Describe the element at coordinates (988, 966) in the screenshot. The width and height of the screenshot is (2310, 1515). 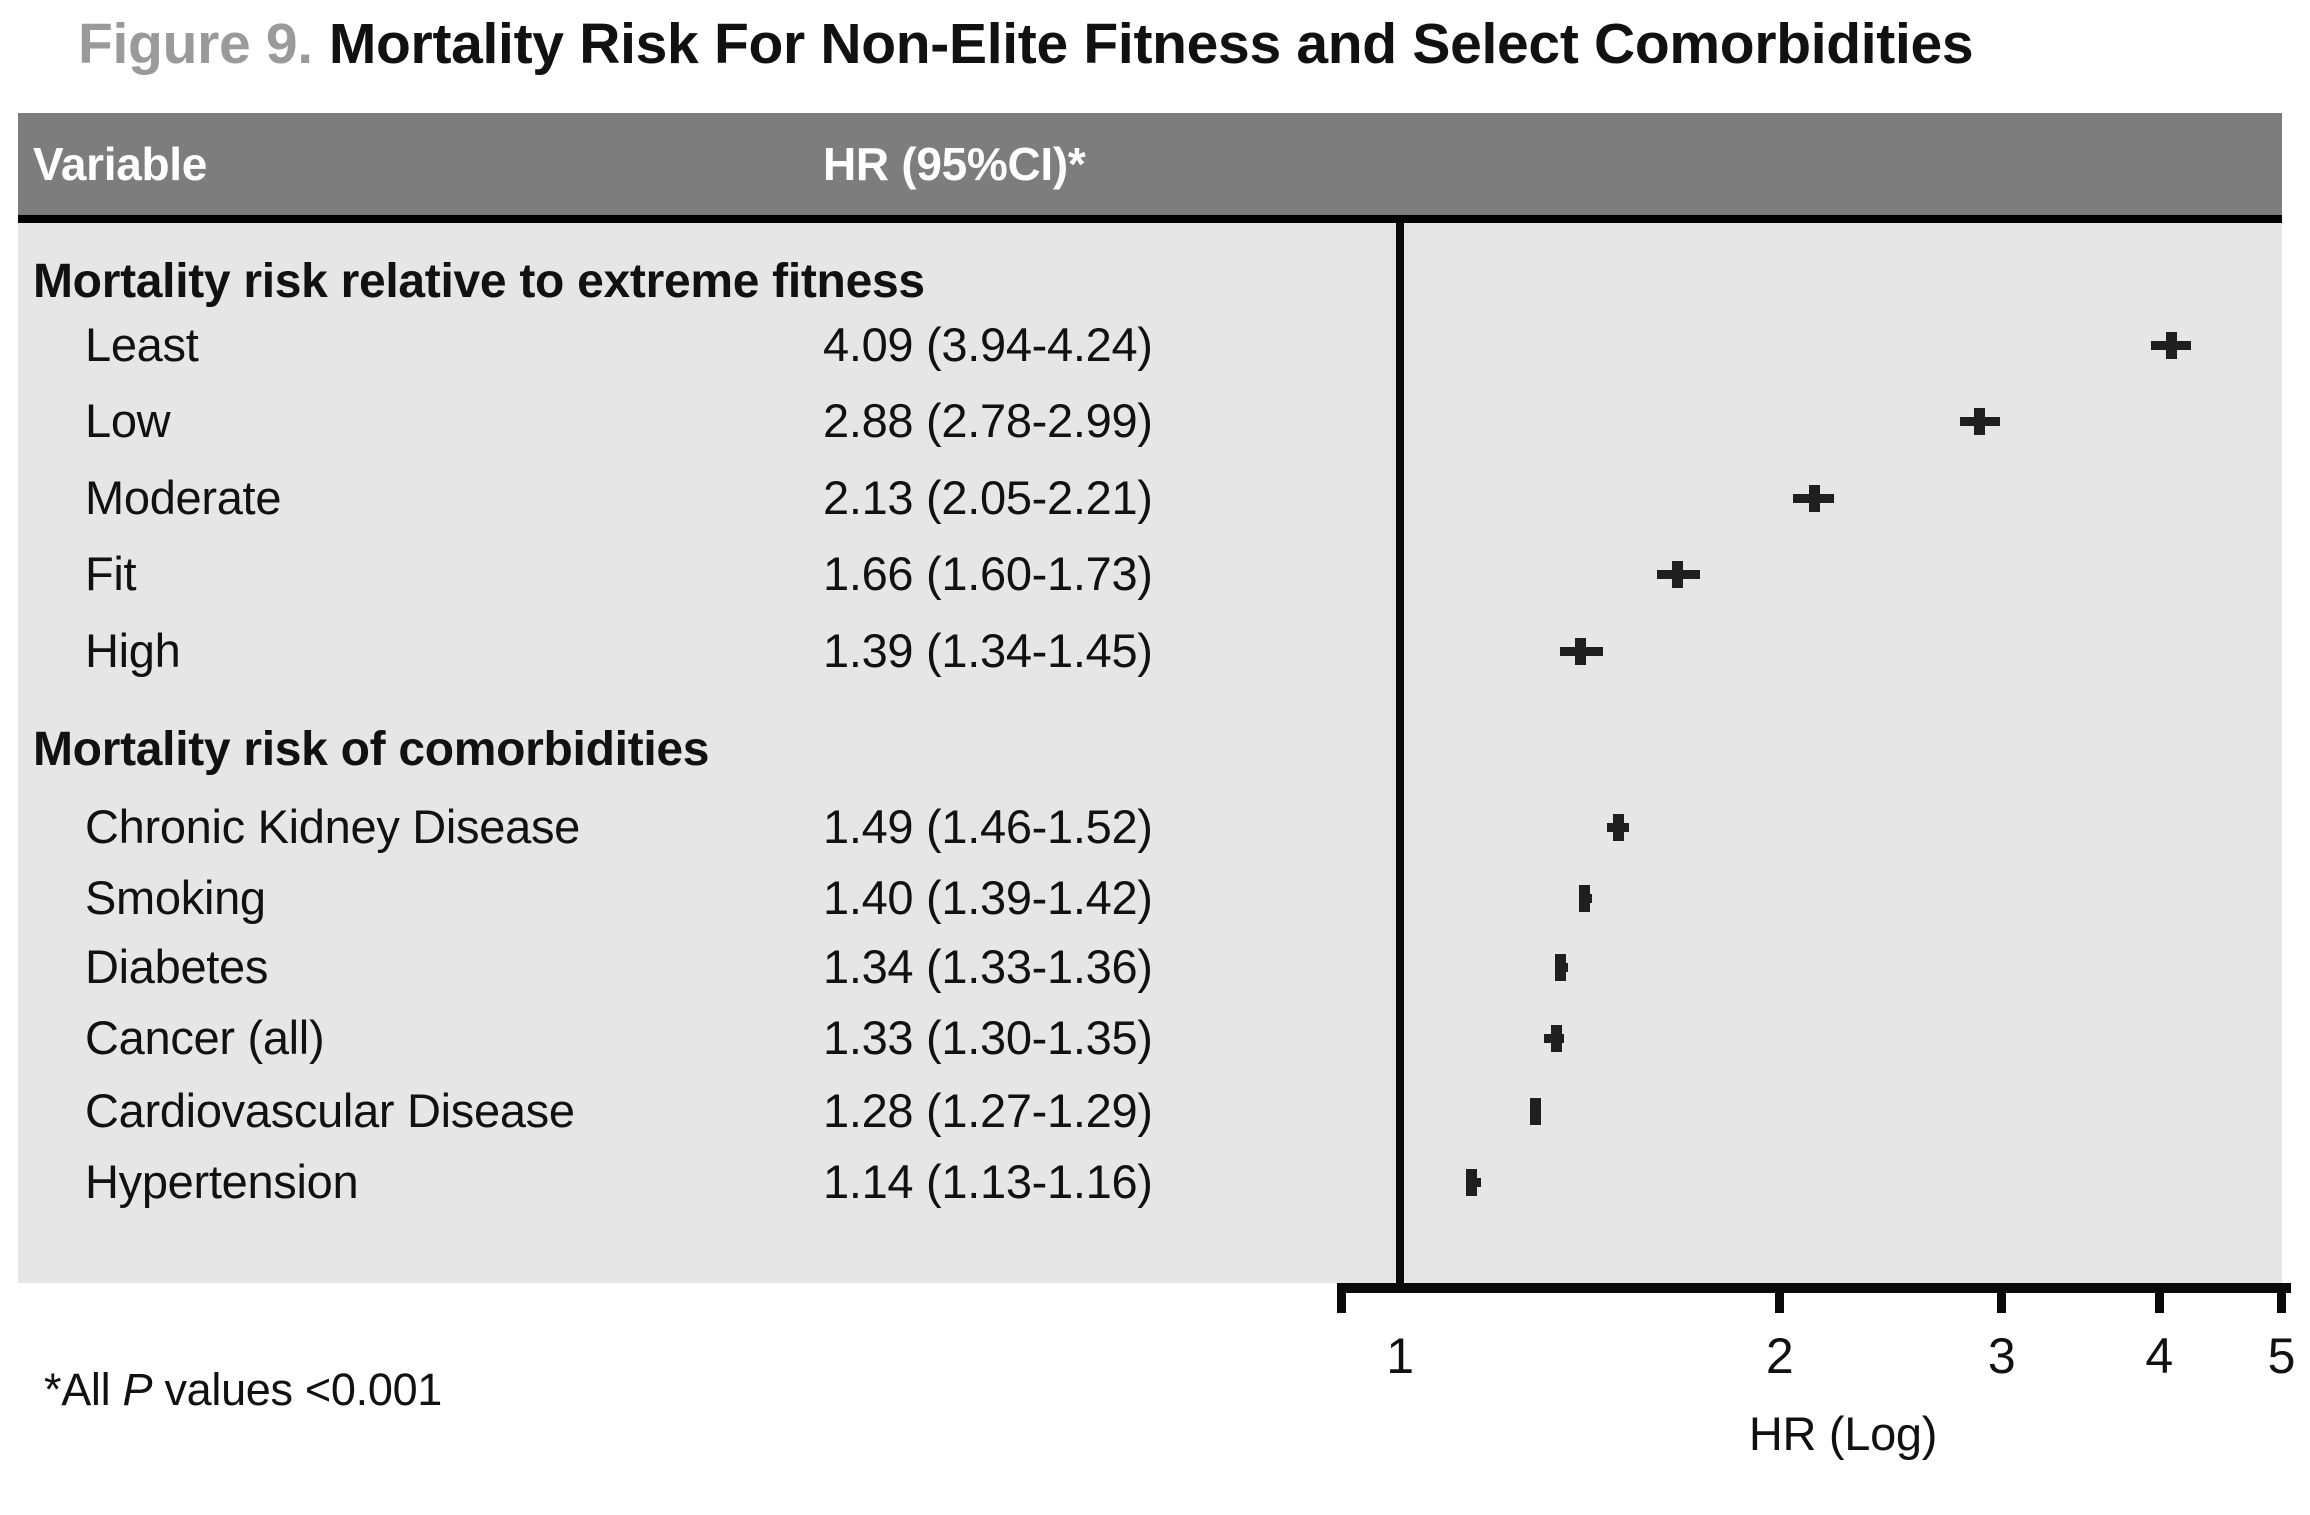
I see `row-hr-value: 1.34 (1.33-1.36)` at that location.